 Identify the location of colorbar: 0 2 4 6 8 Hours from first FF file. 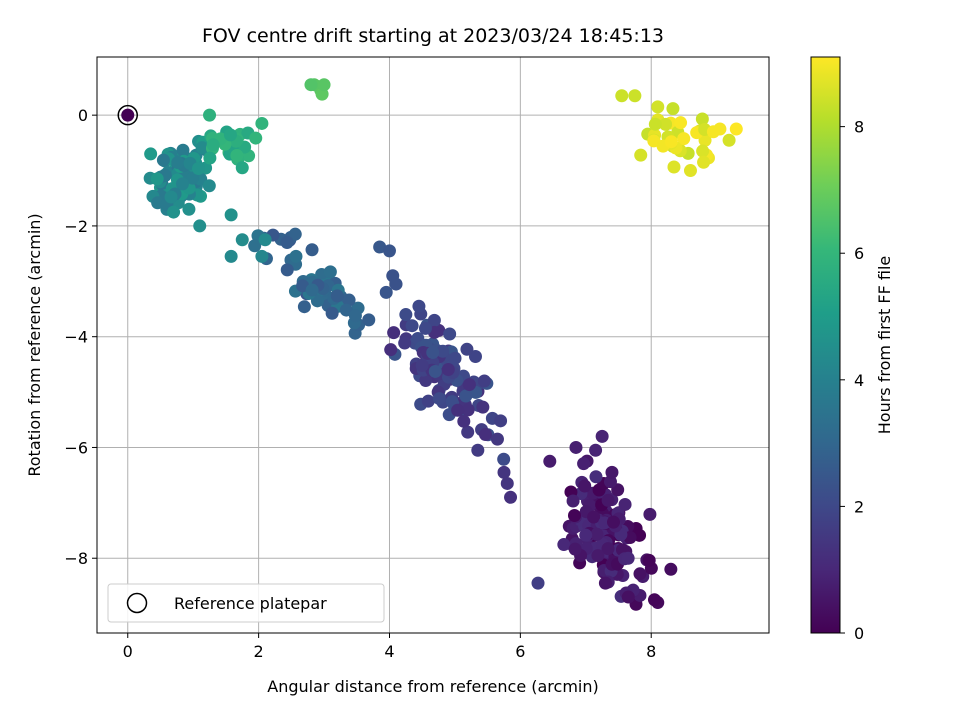
(852, 349).